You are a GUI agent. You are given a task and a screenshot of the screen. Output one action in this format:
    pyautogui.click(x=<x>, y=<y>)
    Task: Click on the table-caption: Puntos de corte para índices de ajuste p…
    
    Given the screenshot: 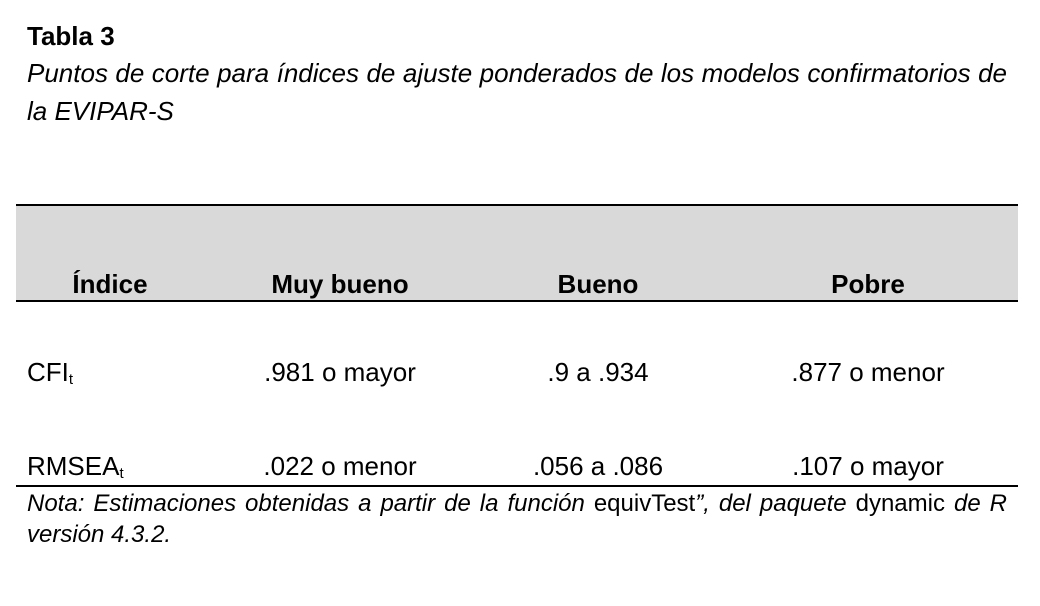 What is the action you would take?
    pyautogui.click(x=517, y=92)
    